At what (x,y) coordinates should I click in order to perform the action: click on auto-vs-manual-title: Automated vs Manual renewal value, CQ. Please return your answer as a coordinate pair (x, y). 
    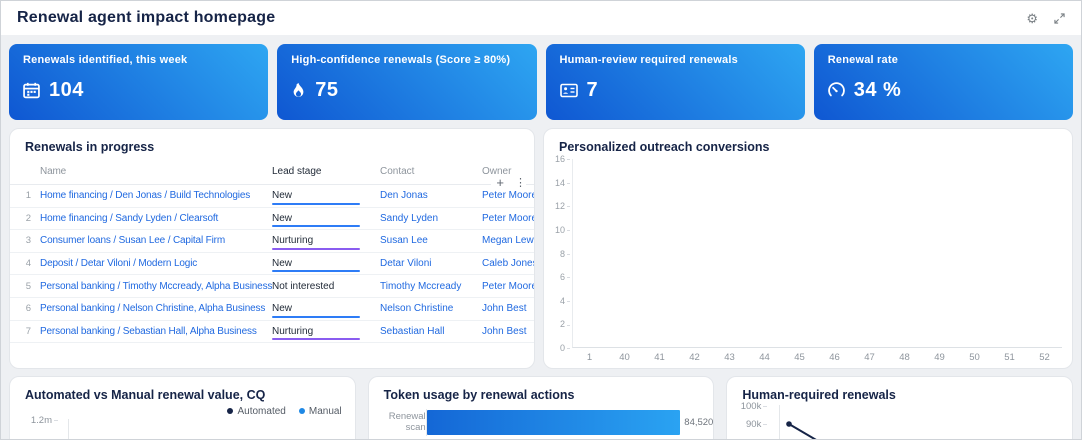
    Looking at the image, I should click on (145, 395).